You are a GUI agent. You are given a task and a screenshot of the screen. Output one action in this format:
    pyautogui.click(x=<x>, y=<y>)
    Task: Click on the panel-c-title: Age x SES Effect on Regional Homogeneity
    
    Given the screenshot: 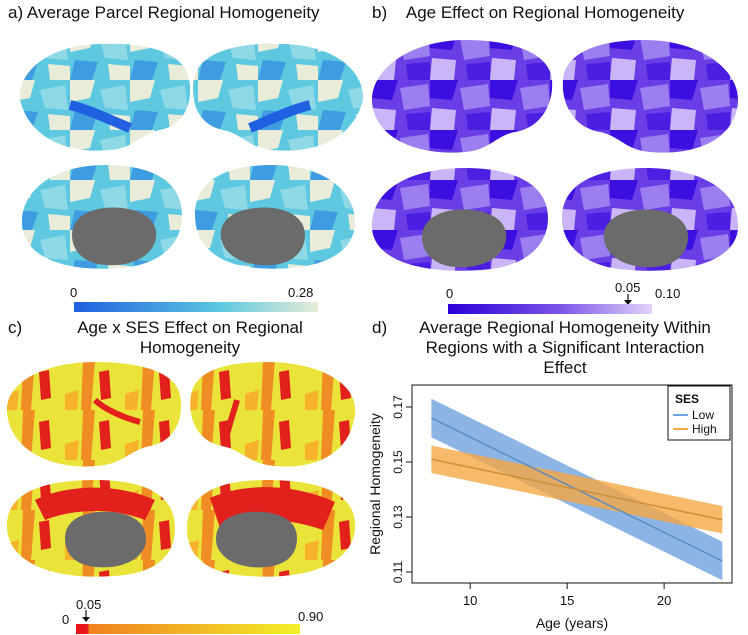 What is the action you would take?
    pyautogui.click(x=190, y=338)
    